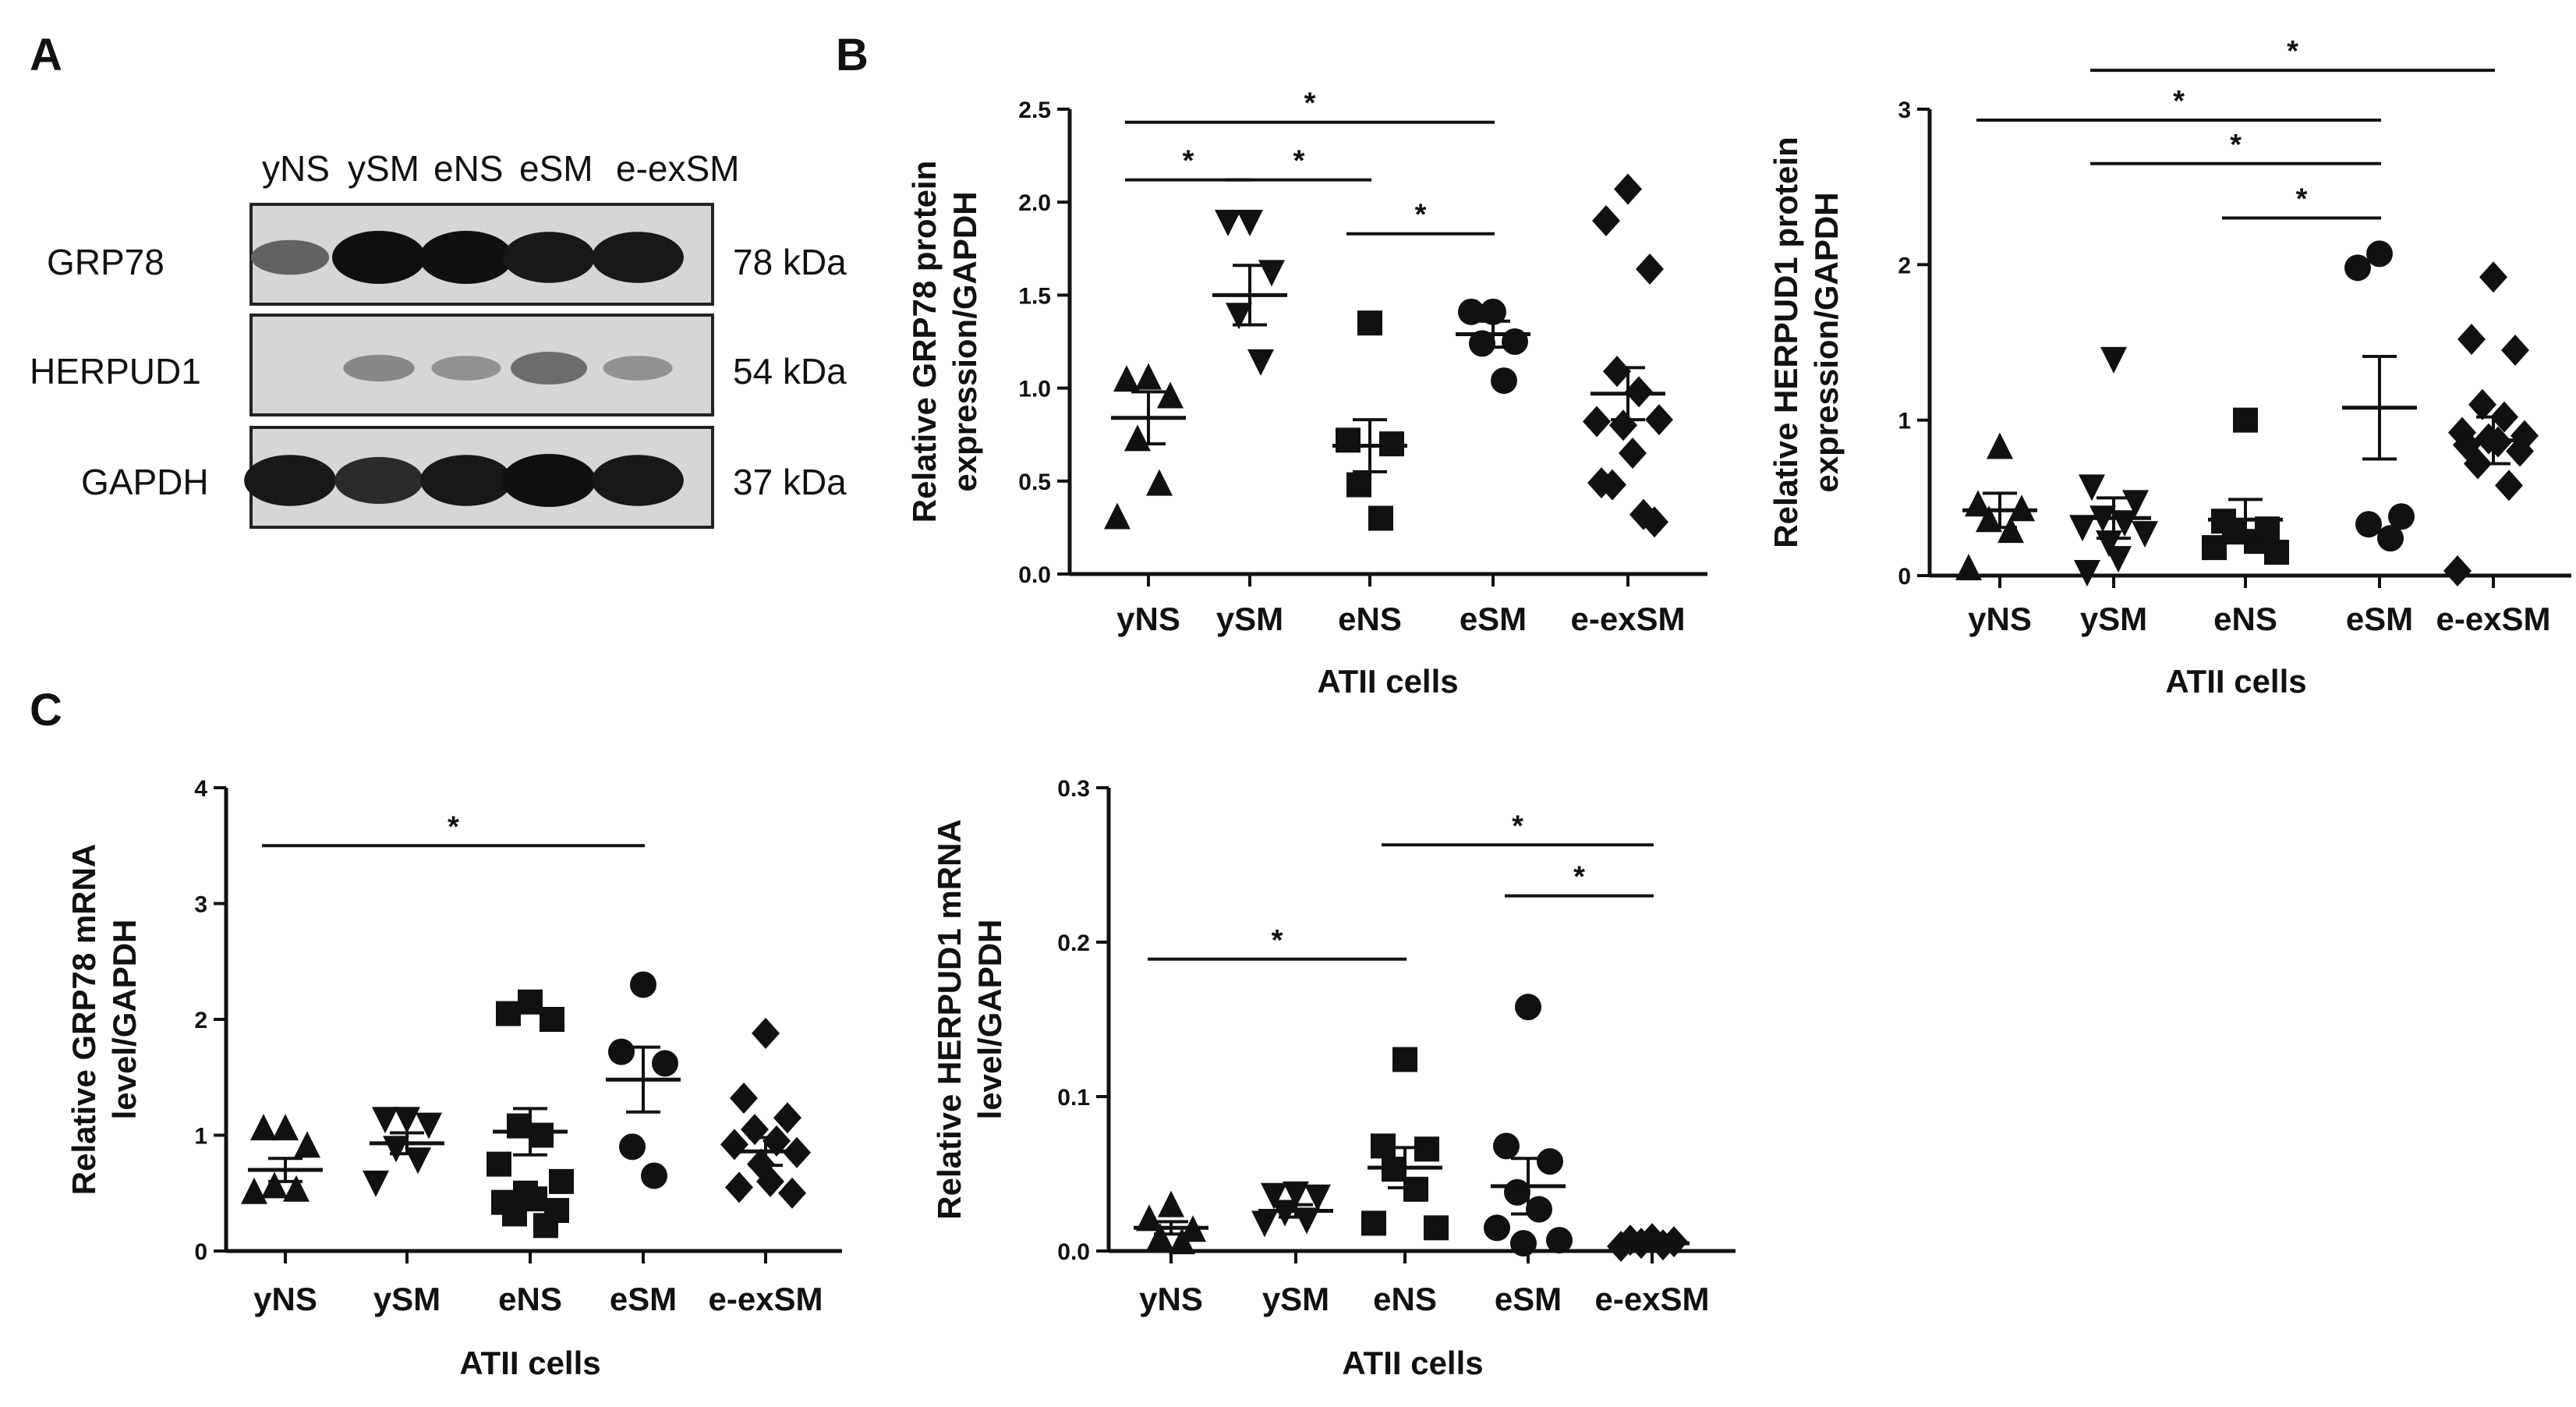 The width and height of the screenshot is (2576, 1407). What do you see at coordinates (1528, 1299) in the screenshot?
I see `x-category-label: eSM` at bounding box center [1528, 1299].